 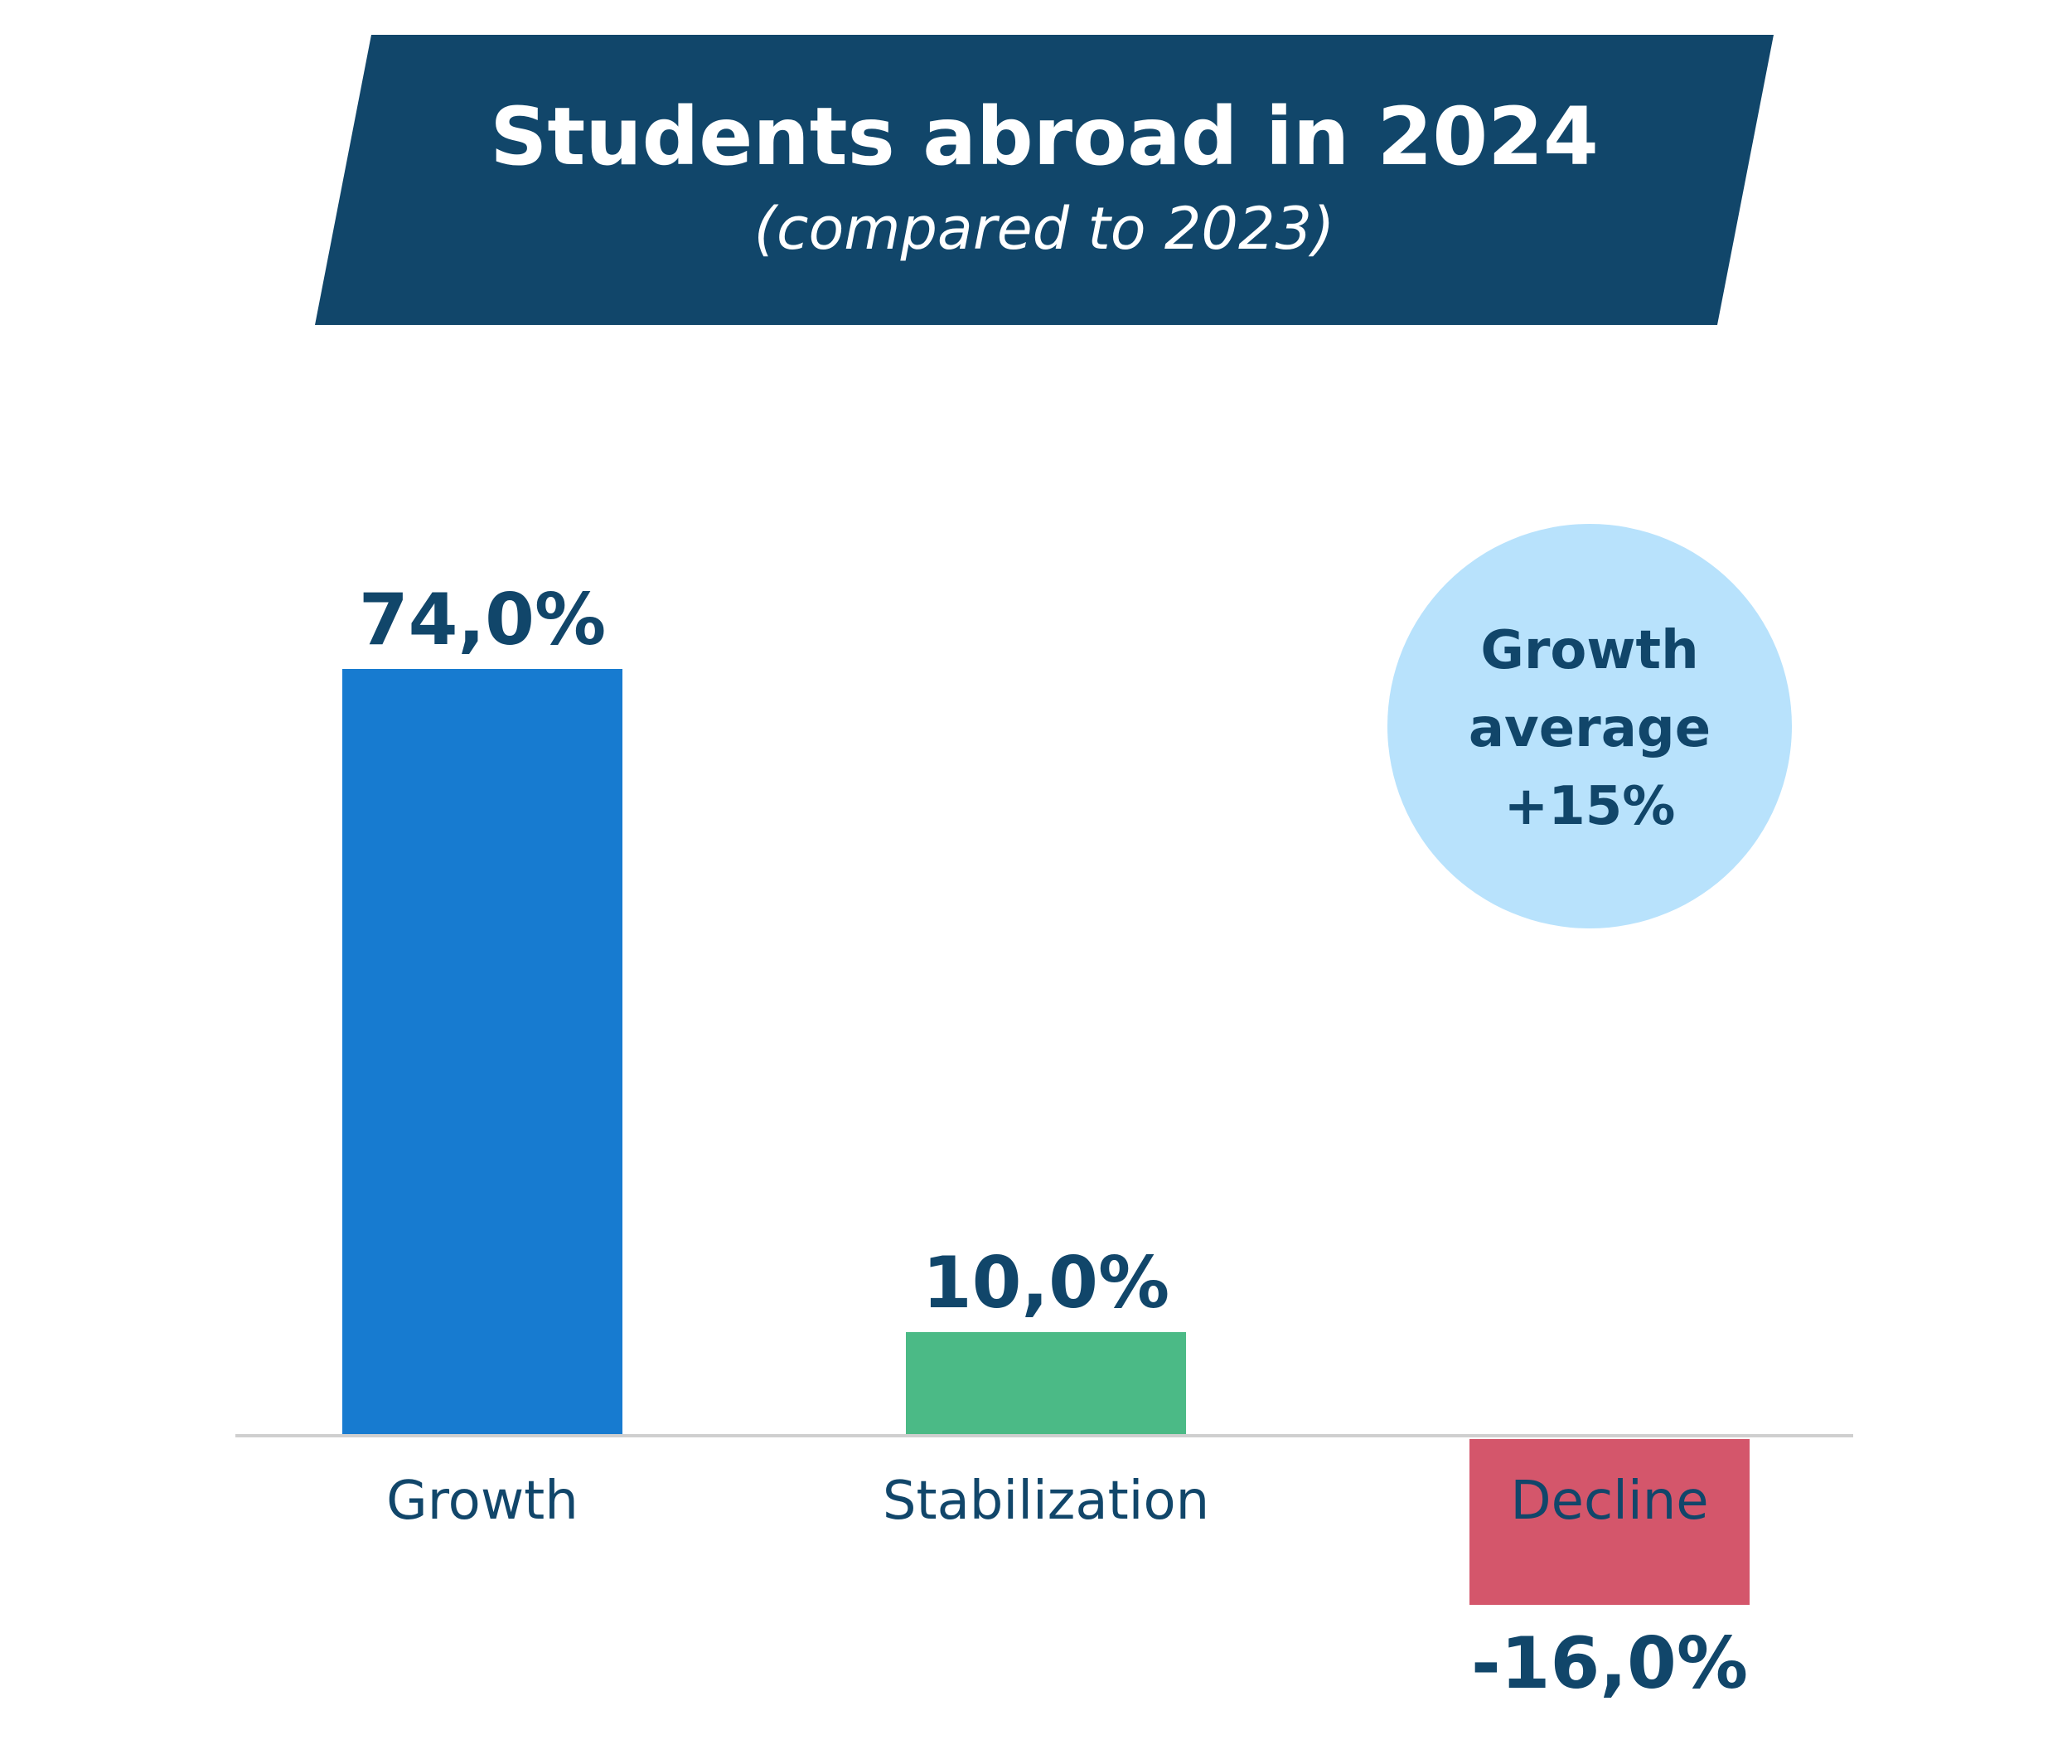 What do you see at coordinates (482, 1501) in the screenshot?
I see `category-label-growth: Growth` at bounding box center [482, 1501].